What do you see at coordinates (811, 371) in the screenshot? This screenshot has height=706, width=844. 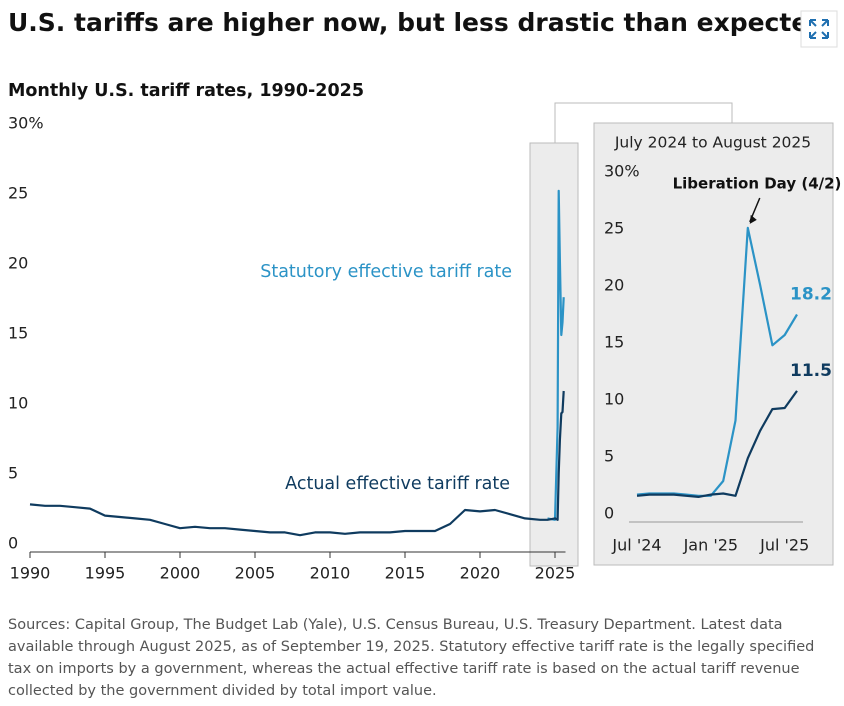 I see `end-label: 11.5` at bounding box center [811, 371].